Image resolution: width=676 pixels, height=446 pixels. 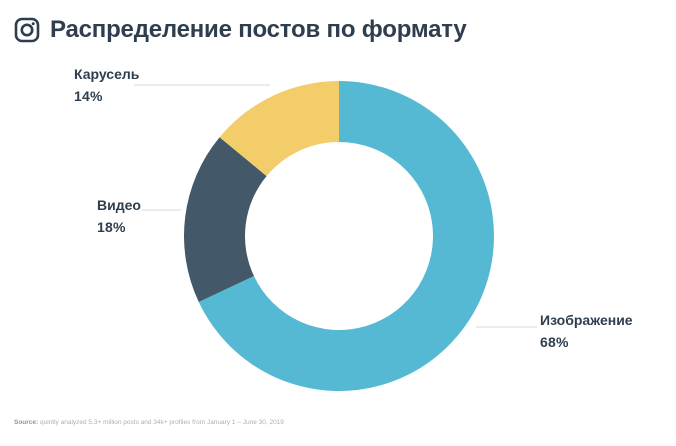 What do you see at coordinates (111, 227) in the screenshot?
I see `label-video-value: 18%` at bounding box center [111, 227].